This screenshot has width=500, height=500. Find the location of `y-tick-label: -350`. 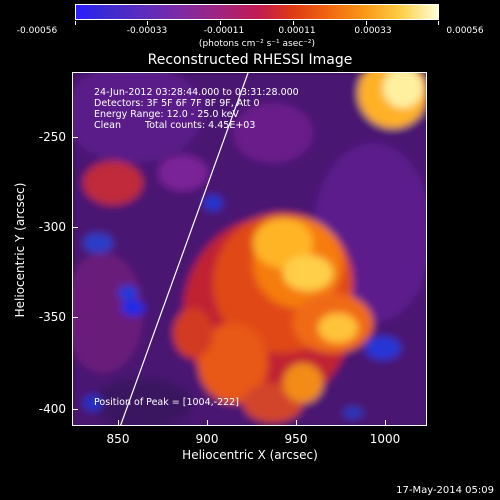

y-tick-label: -350 is located at coordinates (52, 317).